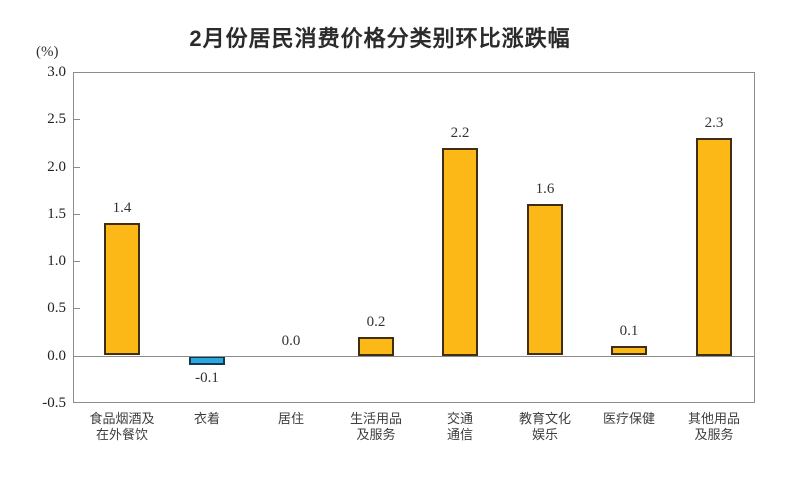 This screenshot has width=800, height=495. I want to click on bar-value-label: 2.2, so click(460, 133).